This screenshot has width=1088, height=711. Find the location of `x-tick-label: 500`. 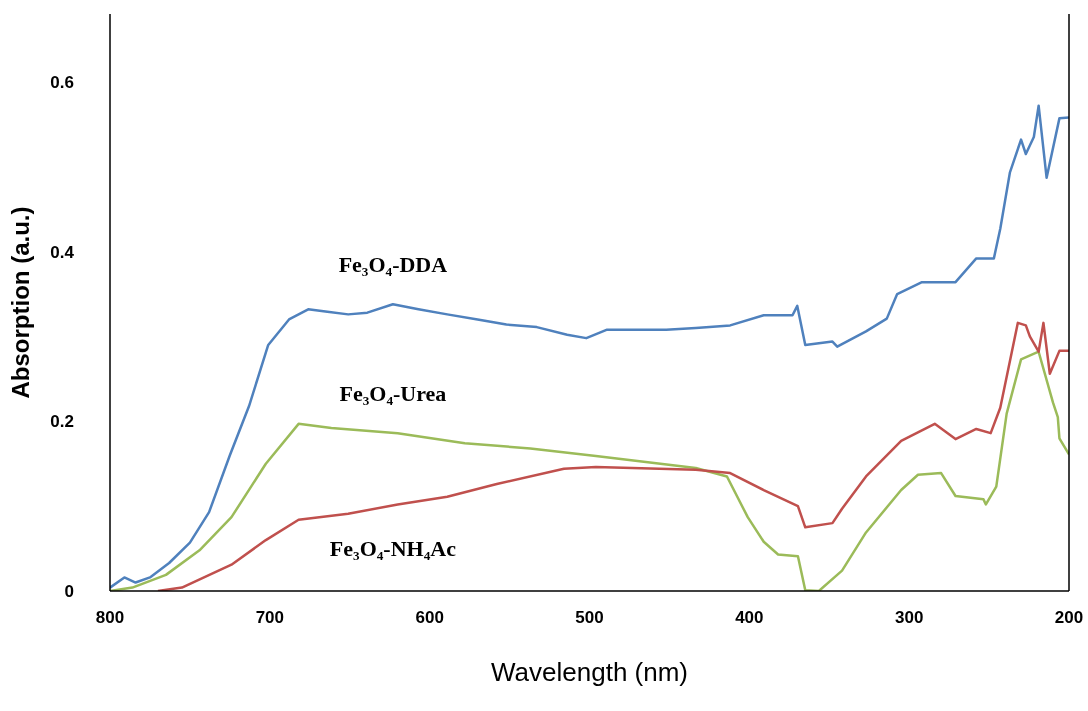

x-tick-label: 500 is located at coordinates (589, 618).